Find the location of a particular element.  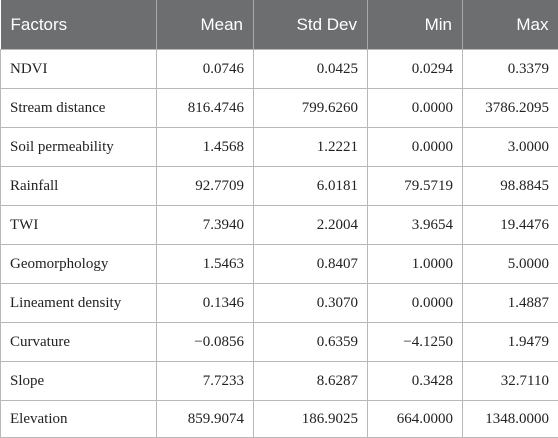

factor-cell: TWI is located at coordinates (79, 225).